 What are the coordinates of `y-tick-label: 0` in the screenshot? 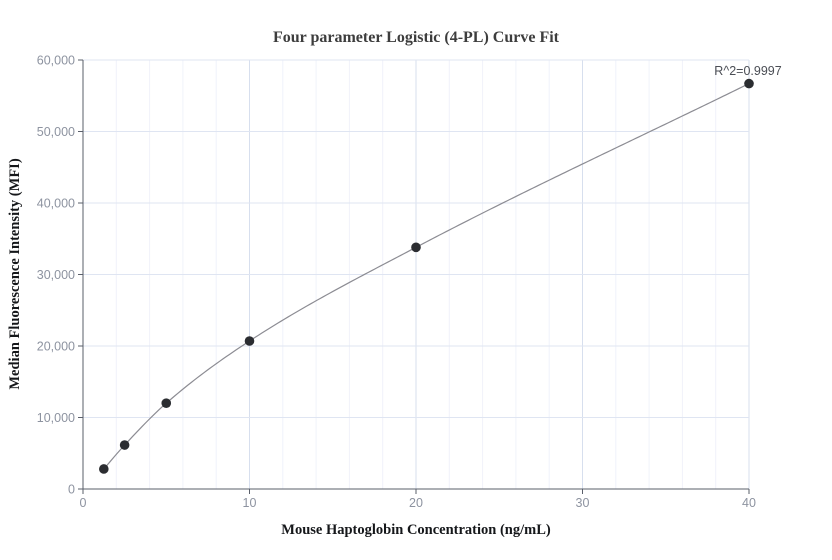 It's located at (71, 490).